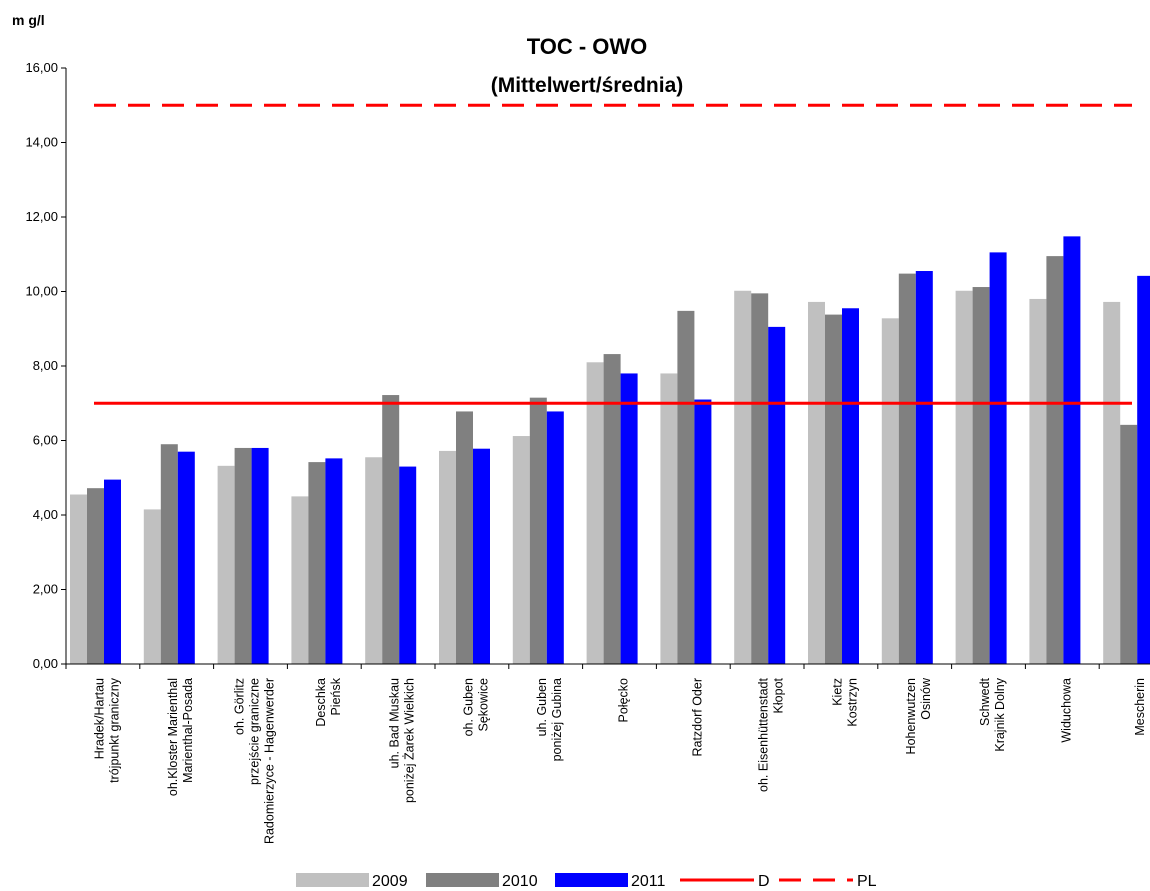 The width and height of the screenshot is (1150, 891). What do you see at coordinates (390, 881) in the screenshot?
I see `legend-label-2009: 2009` at bounding box center [390, 881].